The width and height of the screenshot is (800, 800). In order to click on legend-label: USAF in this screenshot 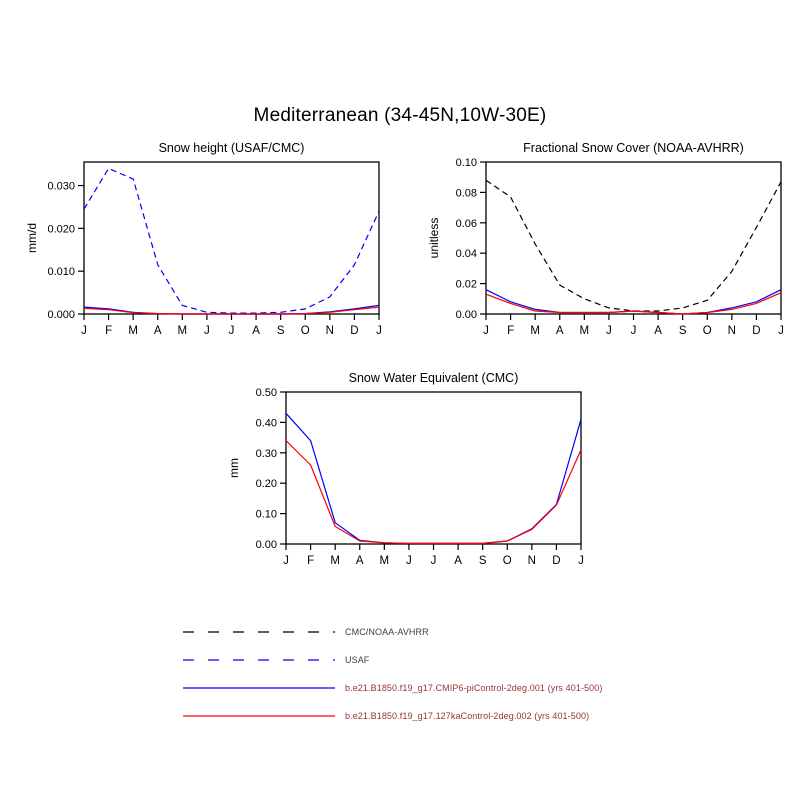, I will do `click(357, 660)`.